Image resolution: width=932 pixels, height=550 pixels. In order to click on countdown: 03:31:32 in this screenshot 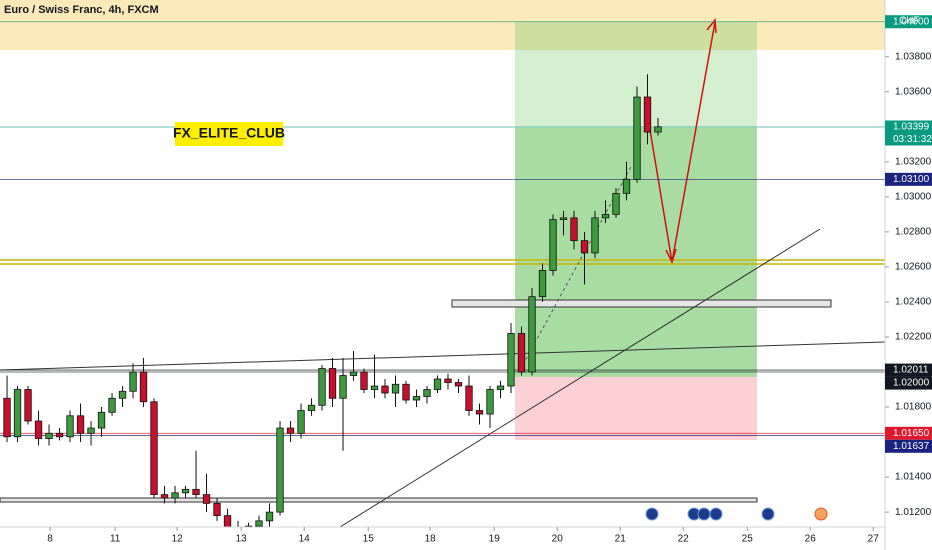, I will do `click(912, 139)`.